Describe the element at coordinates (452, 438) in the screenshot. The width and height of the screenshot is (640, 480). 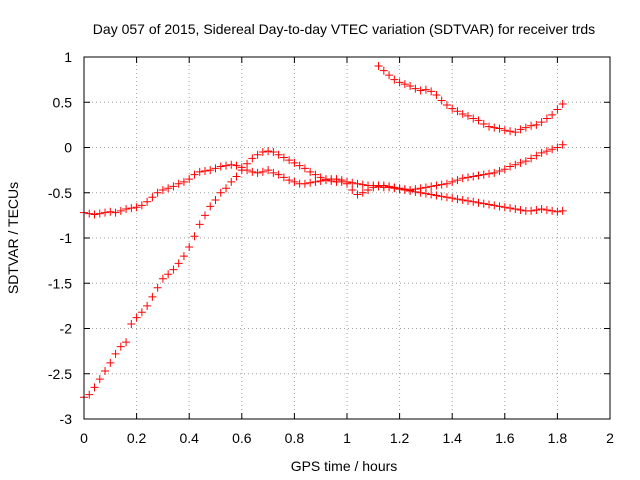
I see `x-tick-label: 1.4` at that location.